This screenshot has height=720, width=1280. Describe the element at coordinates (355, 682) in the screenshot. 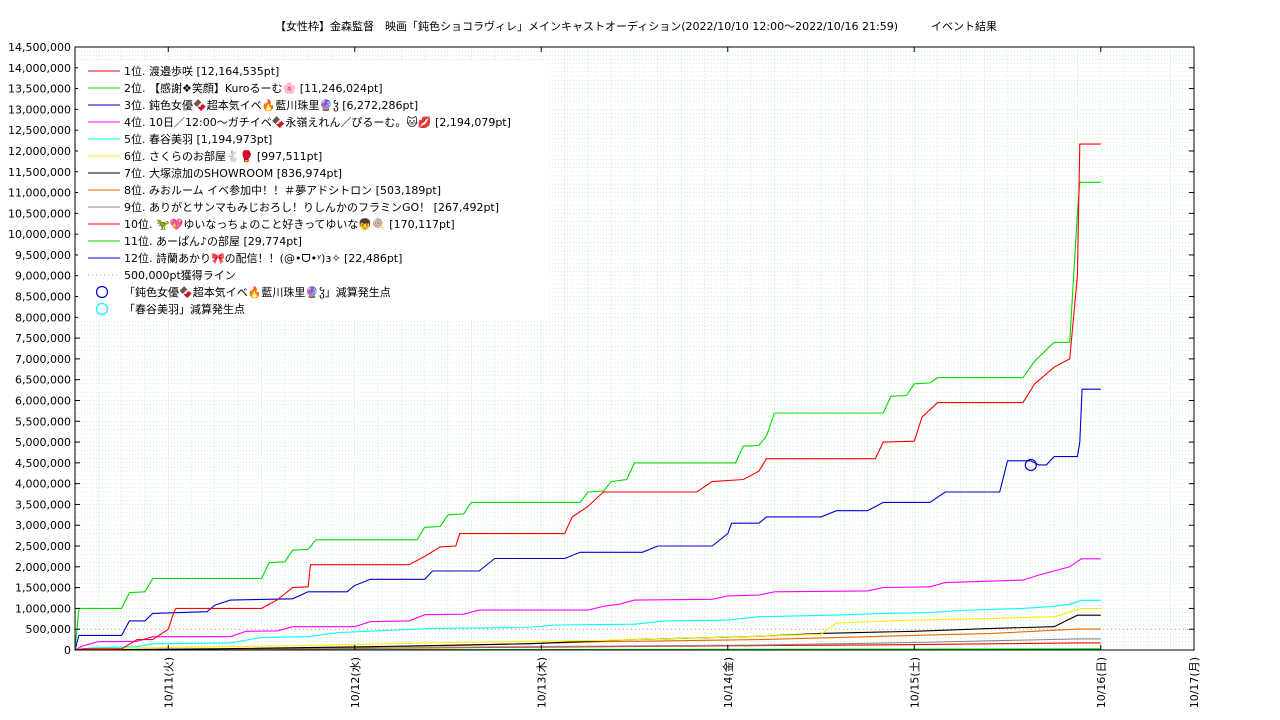

I see `x-tick-label: 10/12(水)` at that location.